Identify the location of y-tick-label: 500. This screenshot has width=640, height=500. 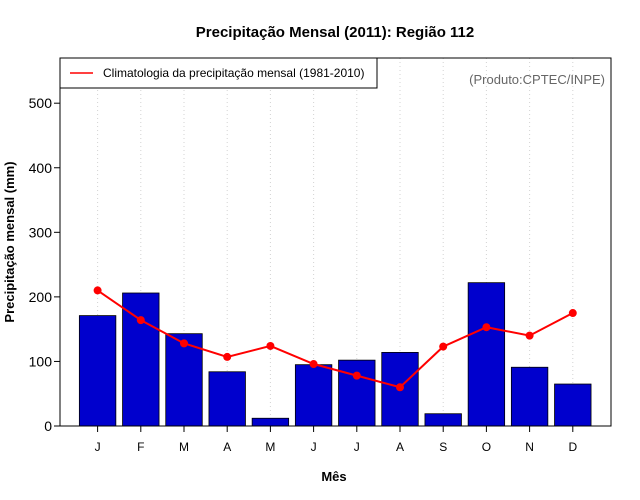
(41, 103).